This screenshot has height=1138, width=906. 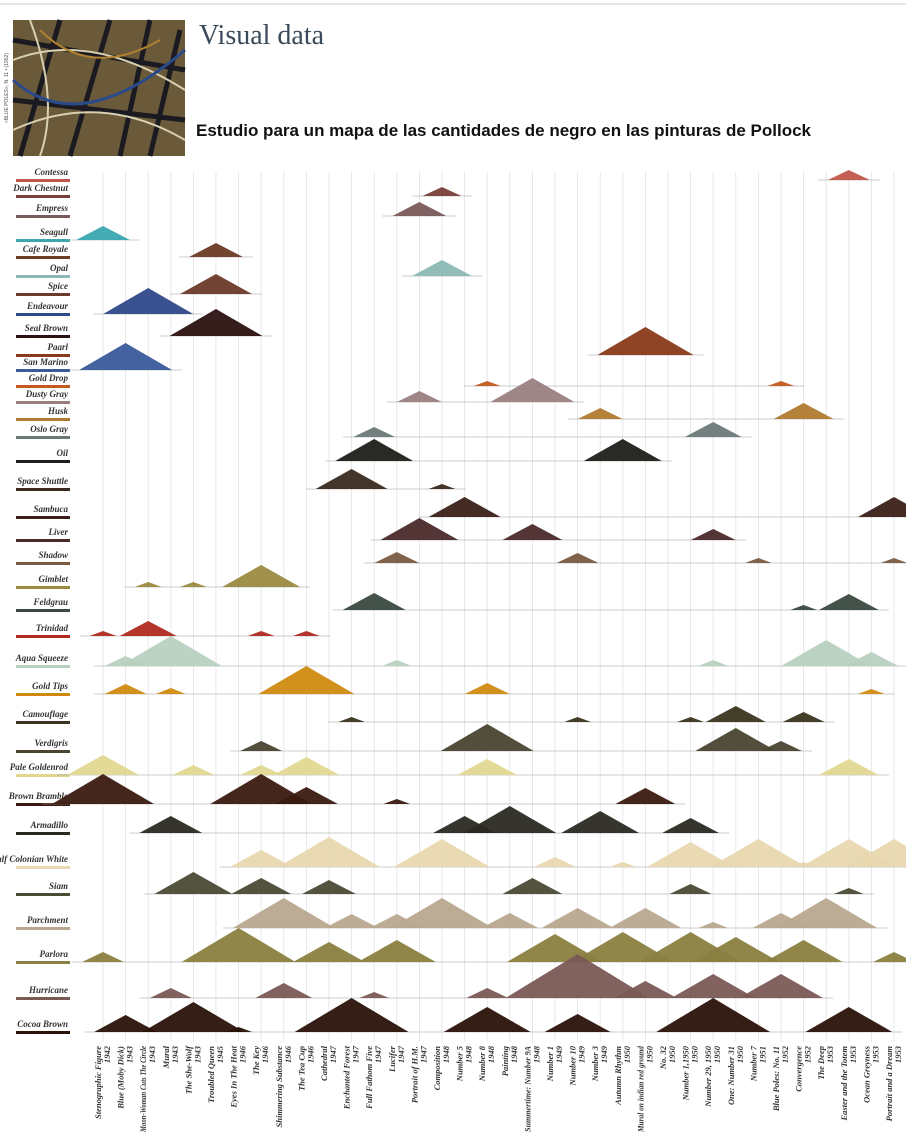 I want to click on row-label: Parlora, so click(x=53, y=954).